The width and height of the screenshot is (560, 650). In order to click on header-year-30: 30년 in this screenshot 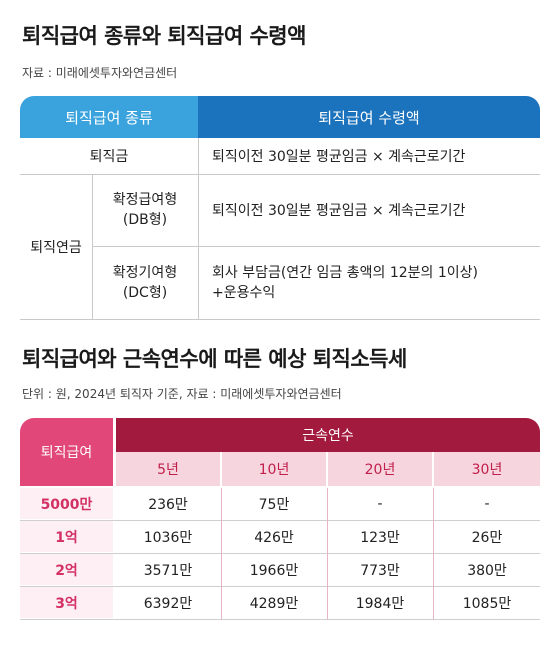, I will do `click(487, 469)`.